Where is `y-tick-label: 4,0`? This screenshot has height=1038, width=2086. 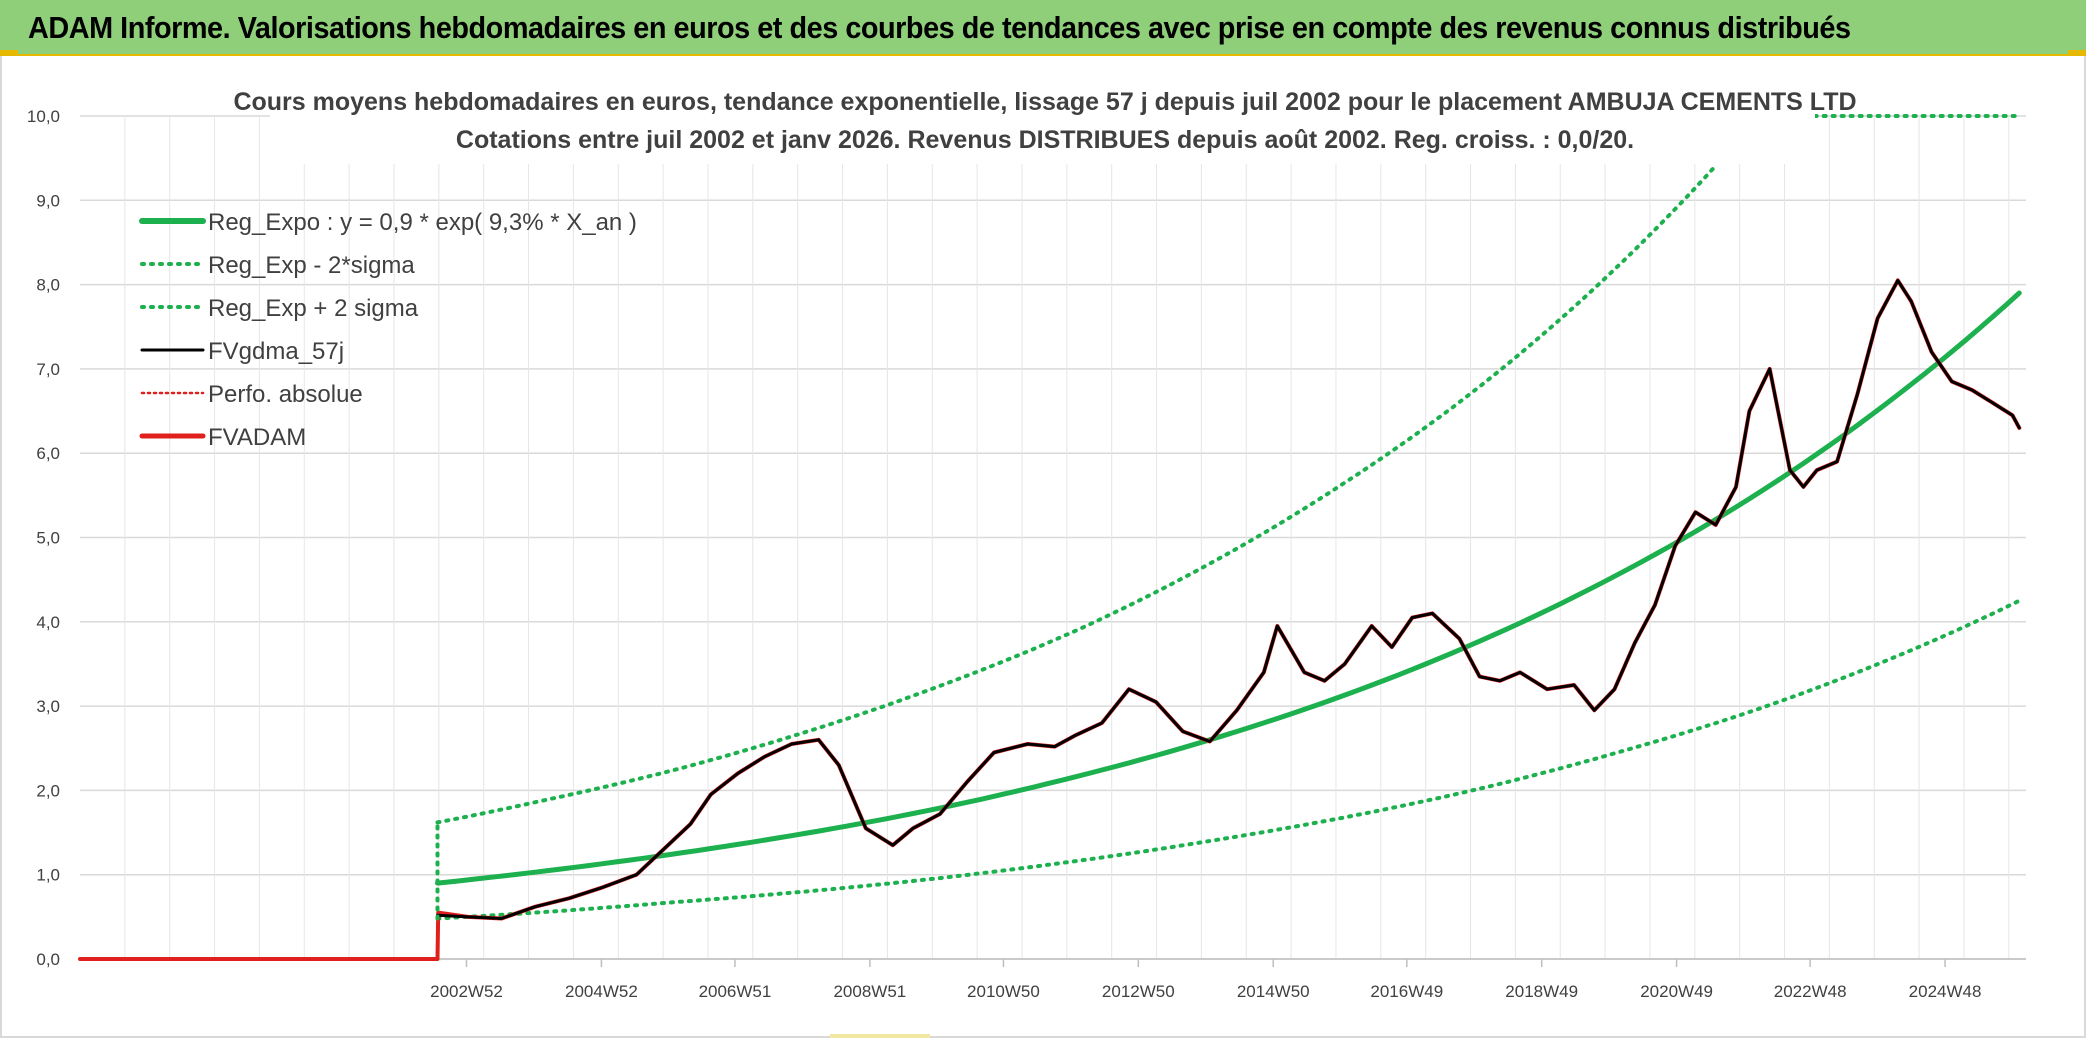 y-tick-label: 4,0 is located at coordinates (48, 622).